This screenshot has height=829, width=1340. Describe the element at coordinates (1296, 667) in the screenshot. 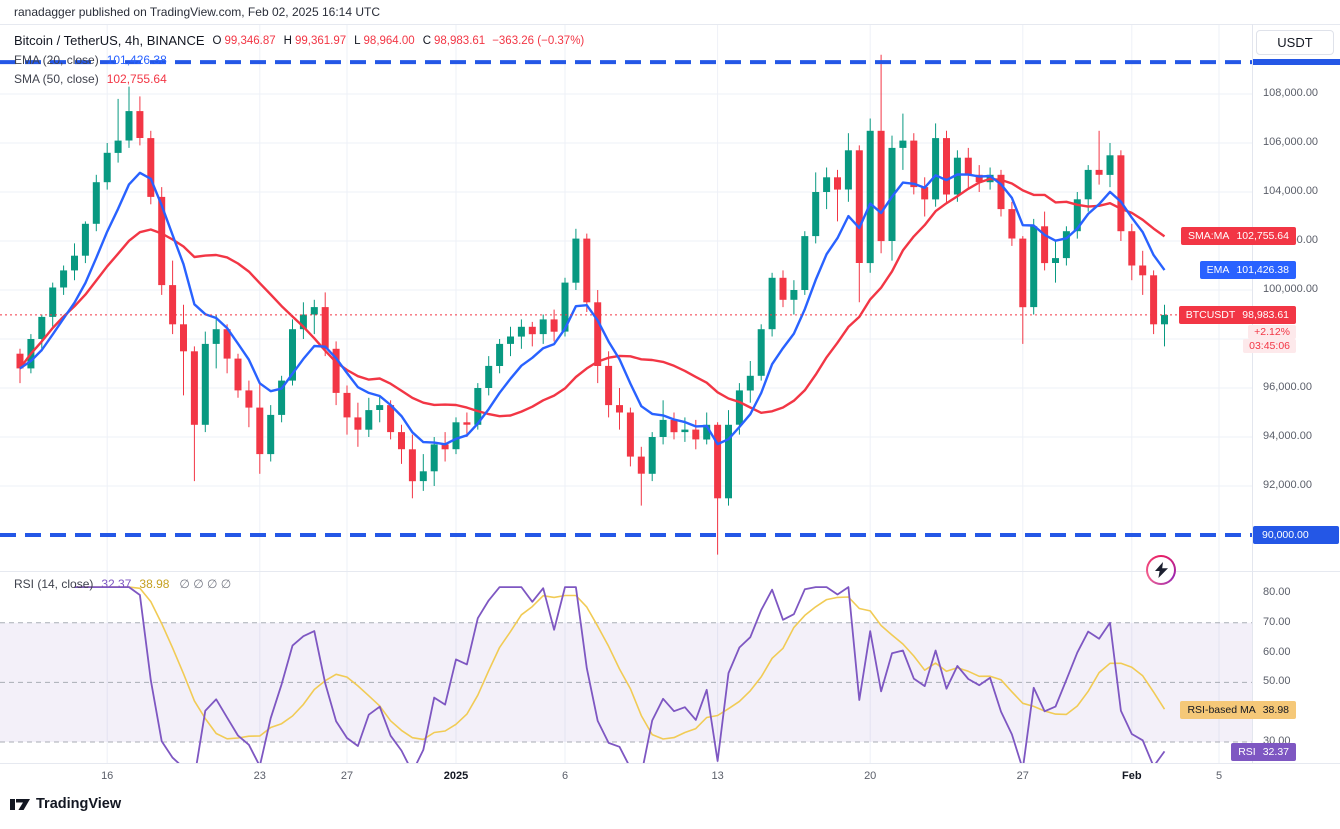

I see `rsi-scale: 80.00 70.00 60.00 50.00 30.00` at that location.